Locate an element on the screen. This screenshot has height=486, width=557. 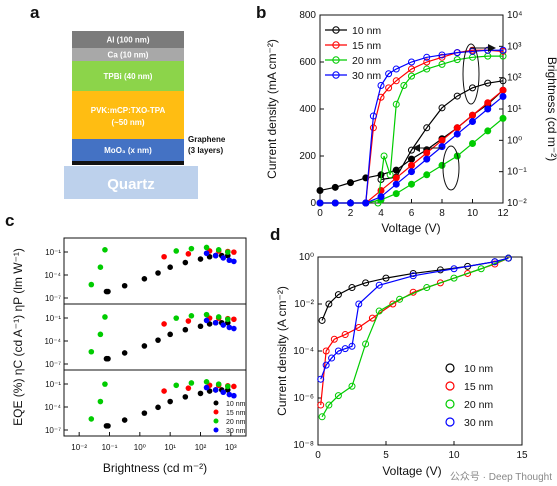
chart-b-xtick-label: 6 is located at coordinates (412, 213).